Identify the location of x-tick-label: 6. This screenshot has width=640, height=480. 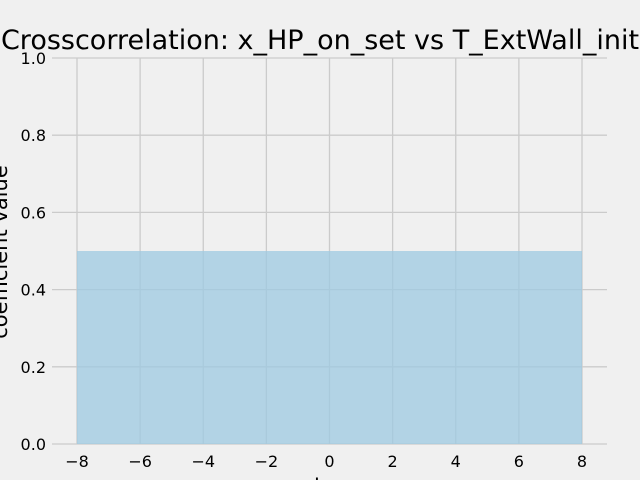
(519, 461).